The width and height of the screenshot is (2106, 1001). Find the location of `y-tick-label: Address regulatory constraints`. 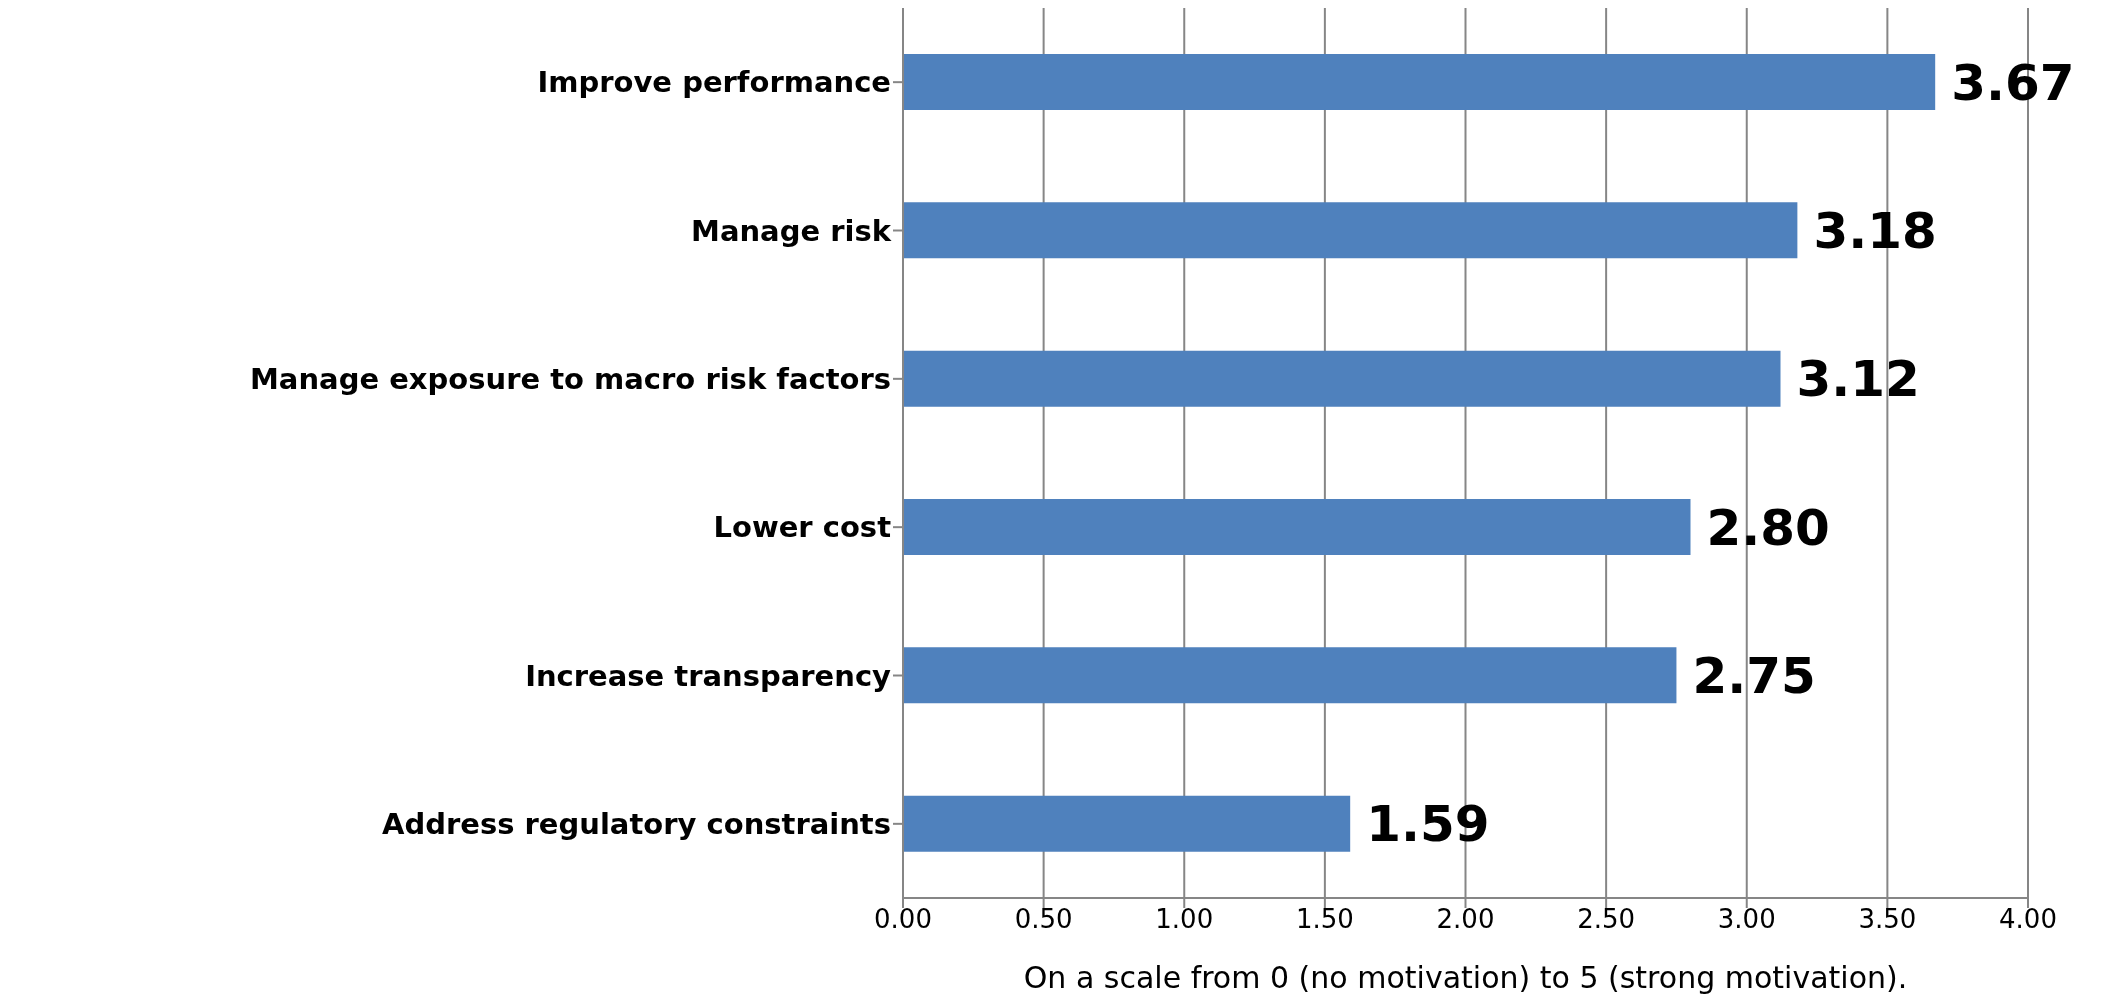

y-tick-label: Address regulatory constraints is located at coordinates (636, 824).